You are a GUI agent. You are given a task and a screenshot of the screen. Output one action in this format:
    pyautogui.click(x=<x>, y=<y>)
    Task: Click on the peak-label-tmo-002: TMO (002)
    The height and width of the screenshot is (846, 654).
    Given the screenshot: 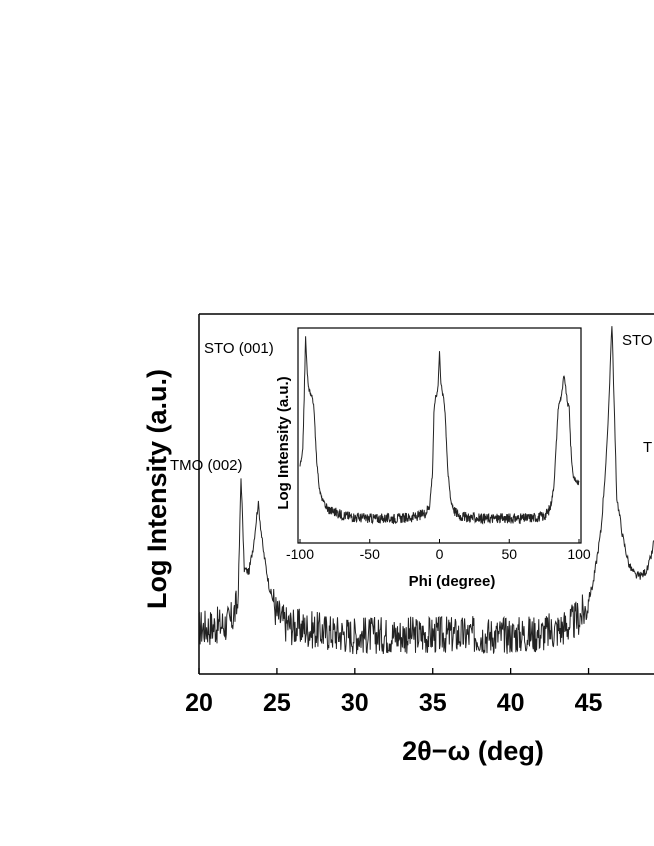 What is the action you would take?
    pyautogui.click(x=206, y=465)
    